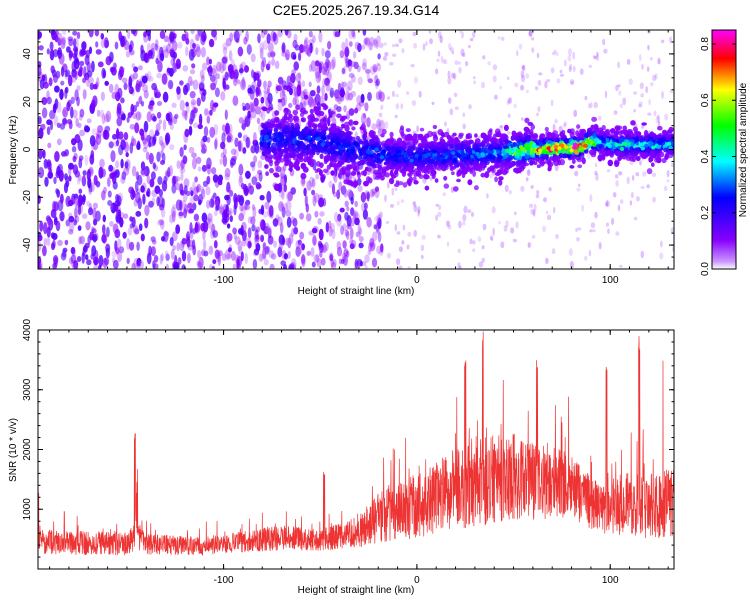 This screenshot has height=600, width=750. Describe the element at coordinates (27, 102) in the screenshot. I see `spectrogram-ytick-label: 20` at that location.